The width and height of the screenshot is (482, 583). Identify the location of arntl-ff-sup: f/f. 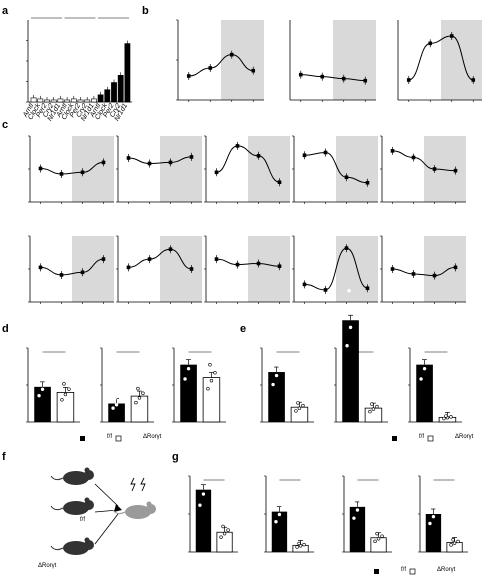
(82, 520).